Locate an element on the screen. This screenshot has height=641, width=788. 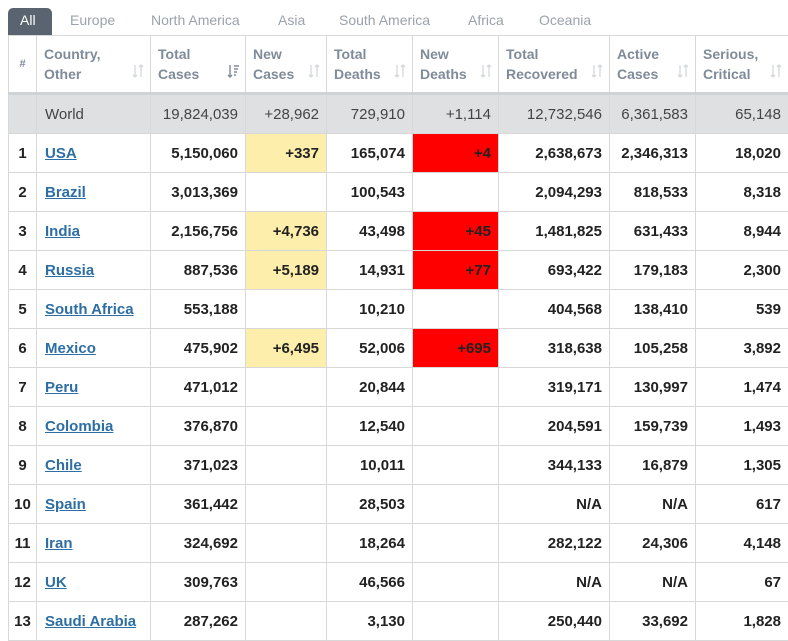
row-index: 7 is located at coordinates (22, 387).